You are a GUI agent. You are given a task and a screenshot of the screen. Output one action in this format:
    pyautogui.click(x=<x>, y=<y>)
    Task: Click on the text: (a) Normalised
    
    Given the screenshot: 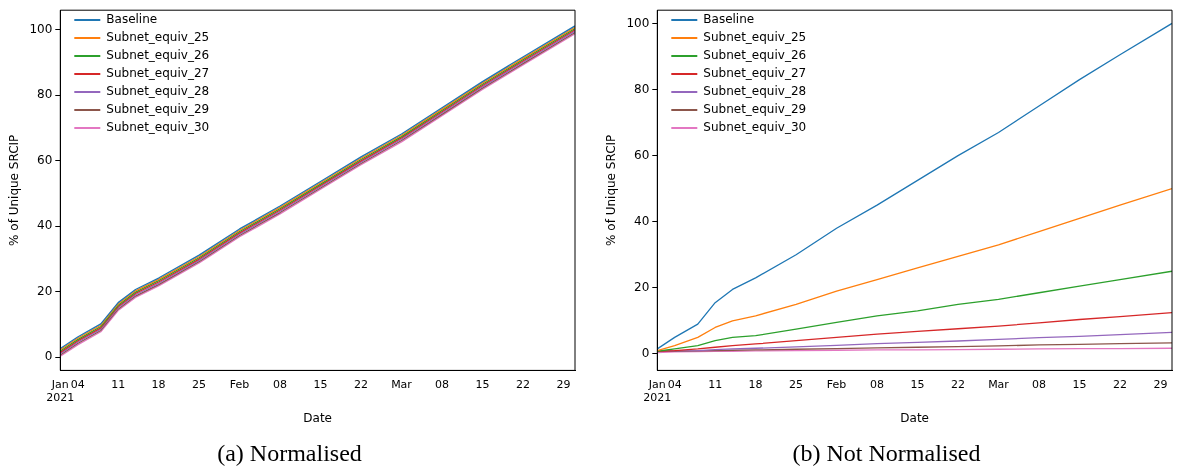 What is the action you would take?
    pyautogui.click(x=289, y=452)
    